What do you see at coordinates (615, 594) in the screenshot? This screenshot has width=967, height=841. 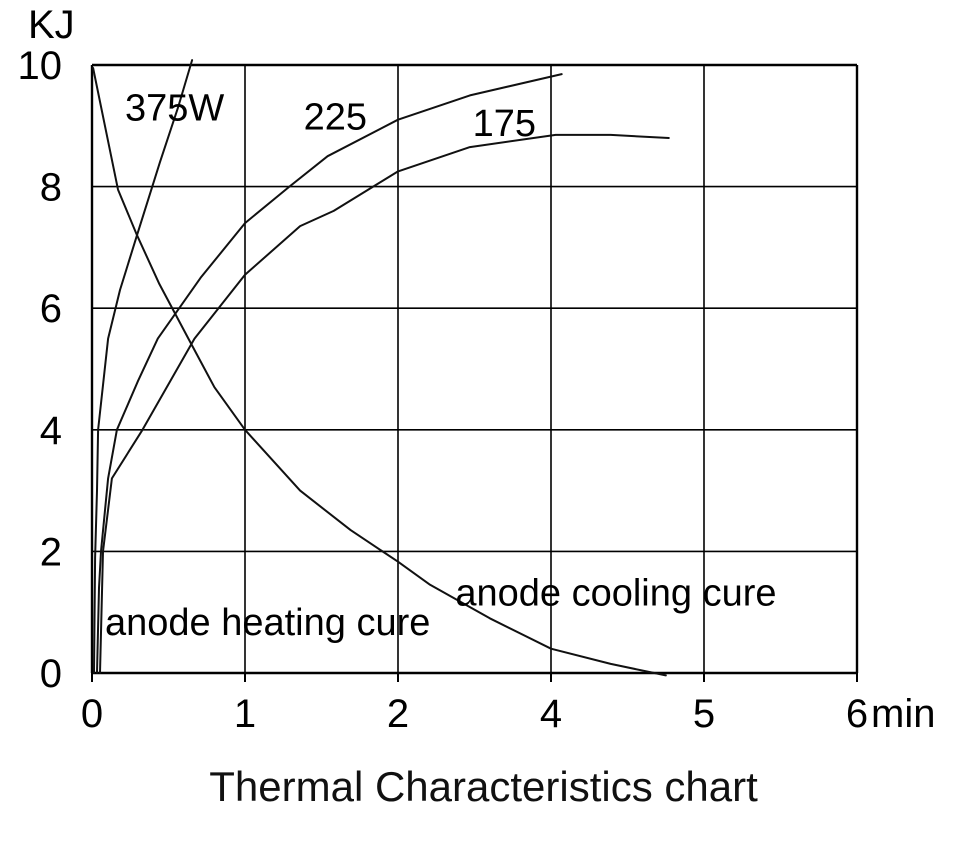 I see `annotation-cooling-label: anode cooling cure` at bounding box center [615, 594].